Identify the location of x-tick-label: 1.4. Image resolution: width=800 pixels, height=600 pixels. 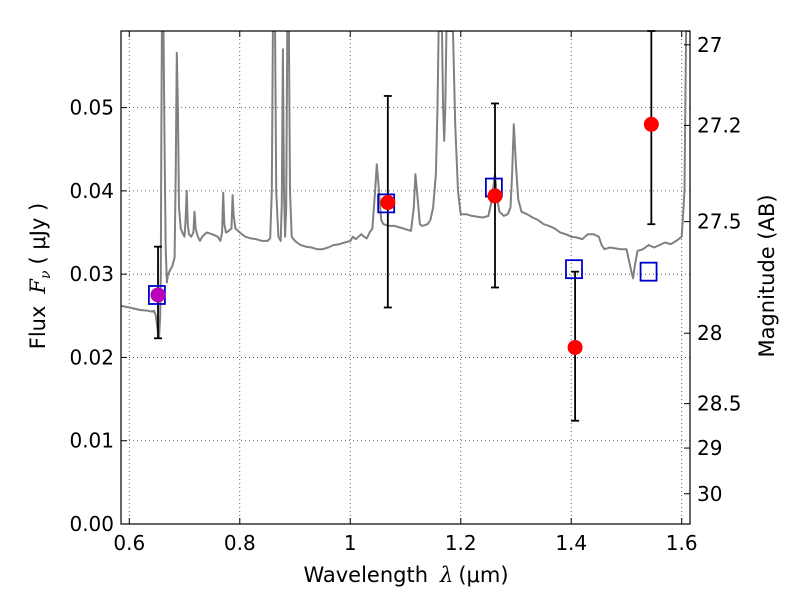
(571, 543).